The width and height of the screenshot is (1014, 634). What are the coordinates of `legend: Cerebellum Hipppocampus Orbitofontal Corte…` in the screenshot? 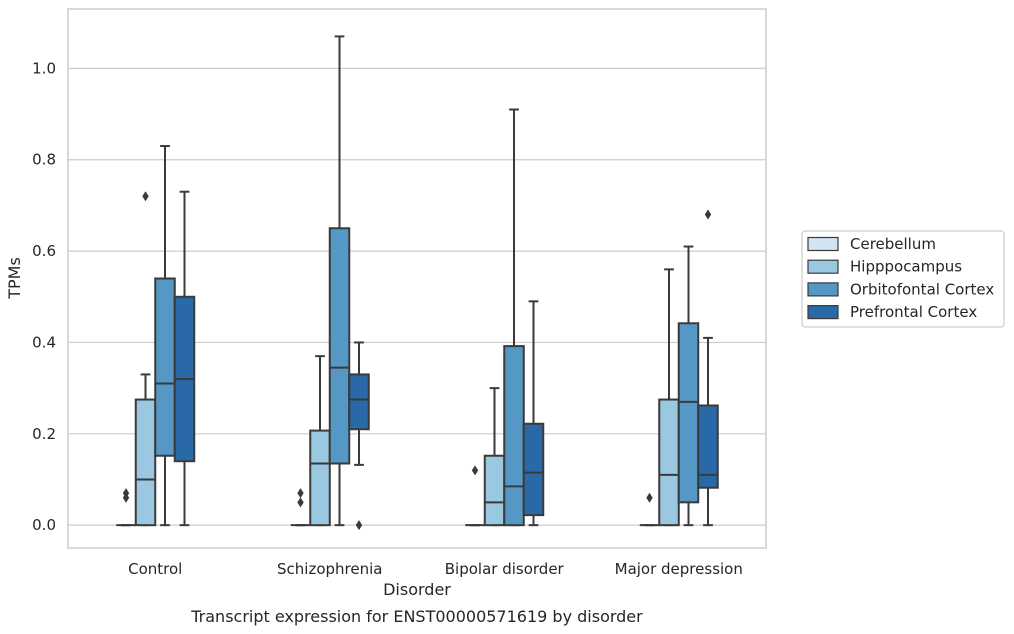 It's located at (903, 279).